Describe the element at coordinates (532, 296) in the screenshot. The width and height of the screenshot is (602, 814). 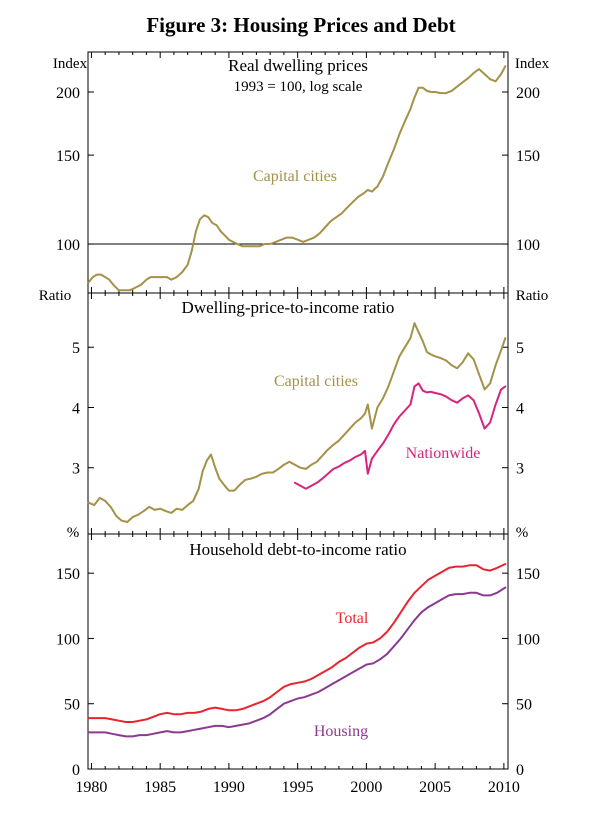
I see `y-unit-right: Ratio` at that location.